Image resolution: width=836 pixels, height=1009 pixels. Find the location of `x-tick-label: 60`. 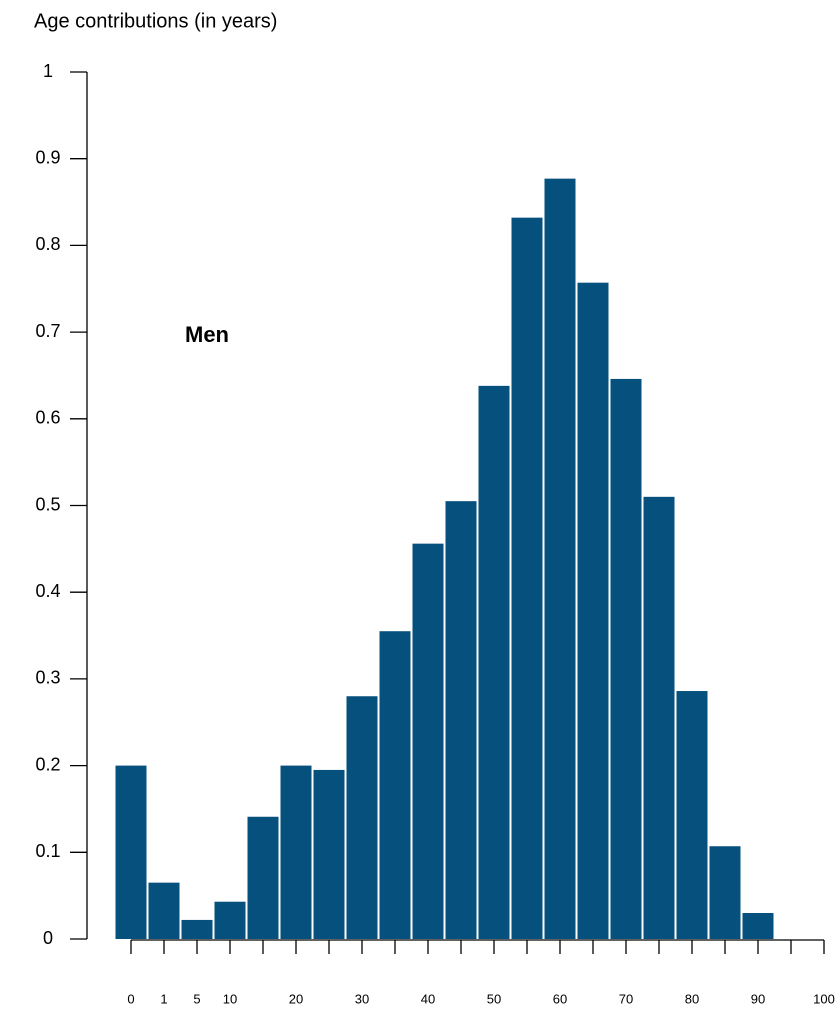

x-tick-label: 60 is located at coordinates (560, 998).